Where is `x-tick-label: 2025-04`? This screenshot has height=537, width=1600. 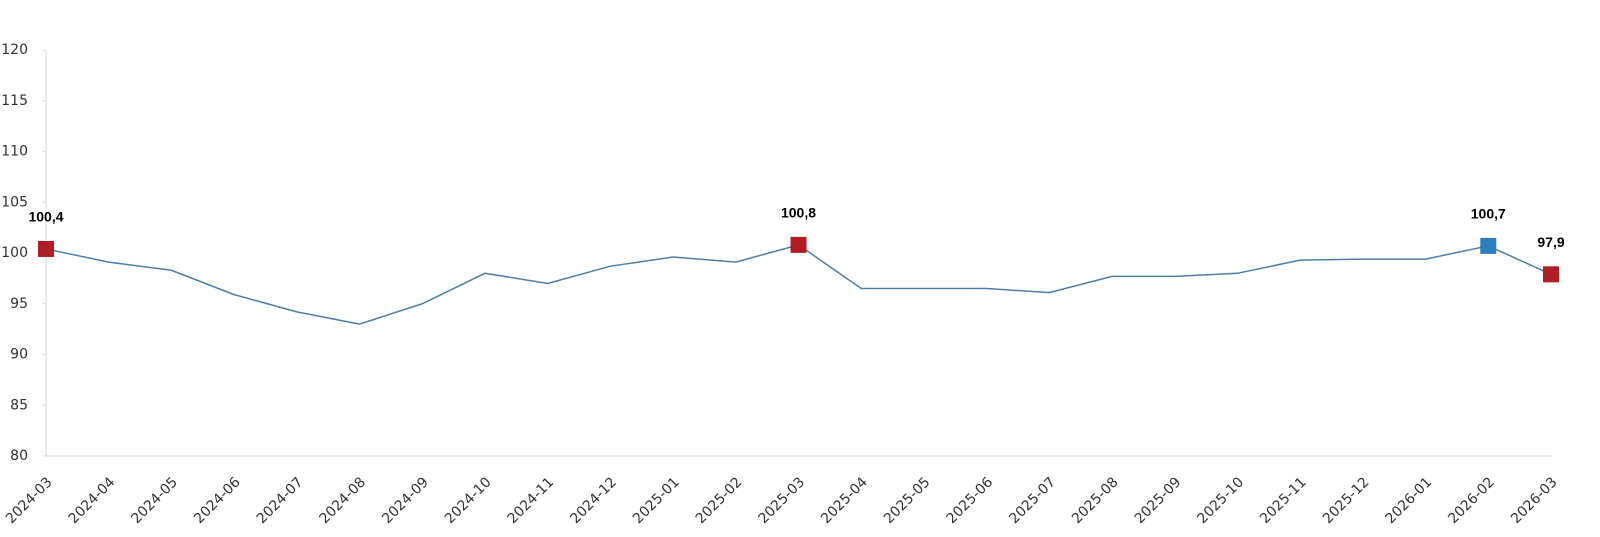 x-tick-label: 2025-04 is located at coordinates (844, 500).